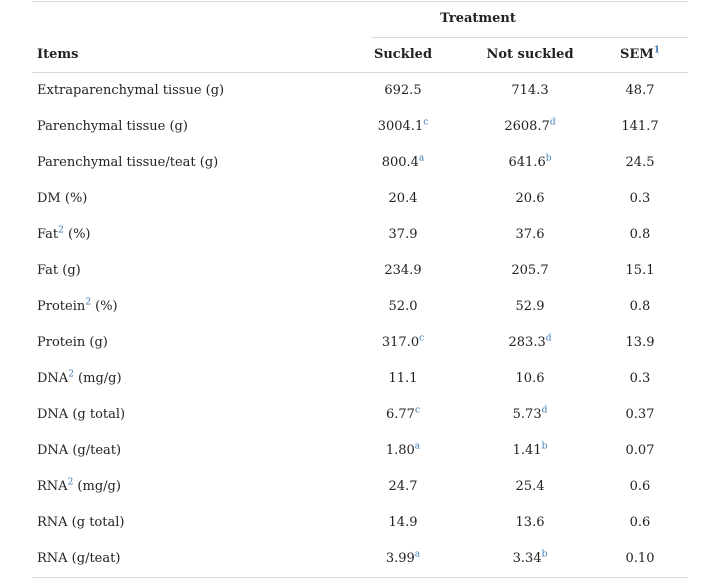 This screenshot has height=587, width=704. Describe the element at coordinates (53, 378) in the screenshot. I see `row-label-text: DNA` at that location.